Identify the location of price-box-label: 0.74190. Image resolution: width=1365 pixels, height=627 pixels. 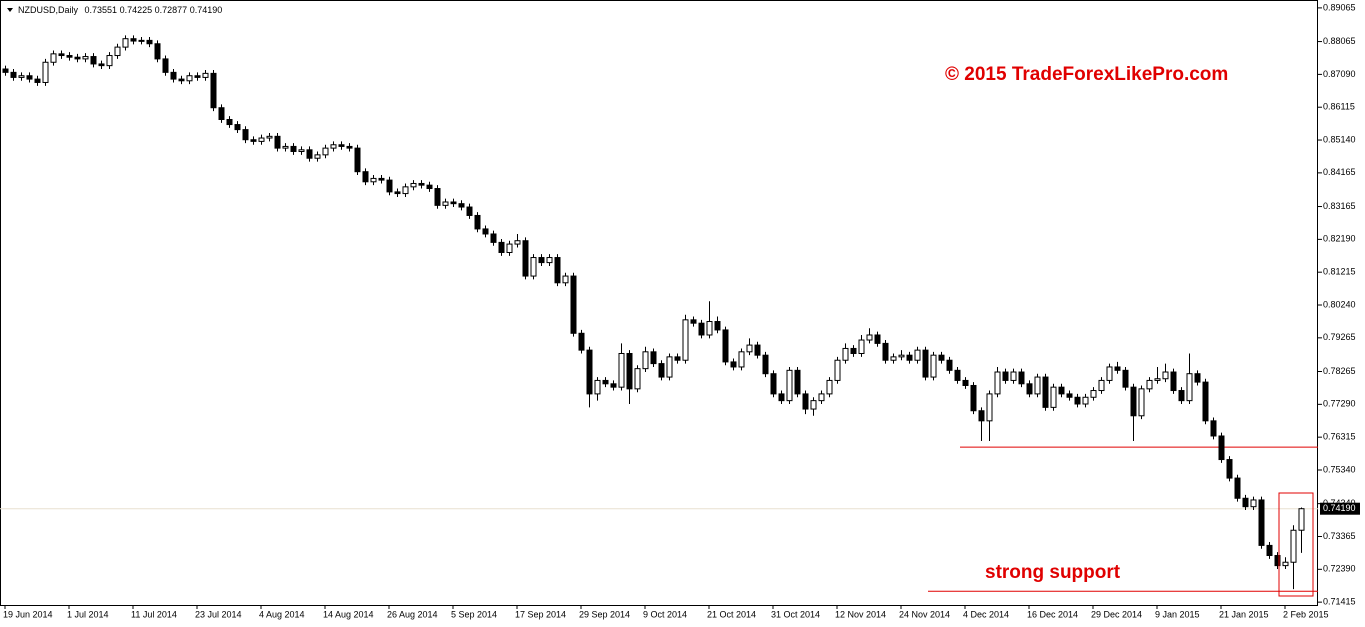
(1339, 508).